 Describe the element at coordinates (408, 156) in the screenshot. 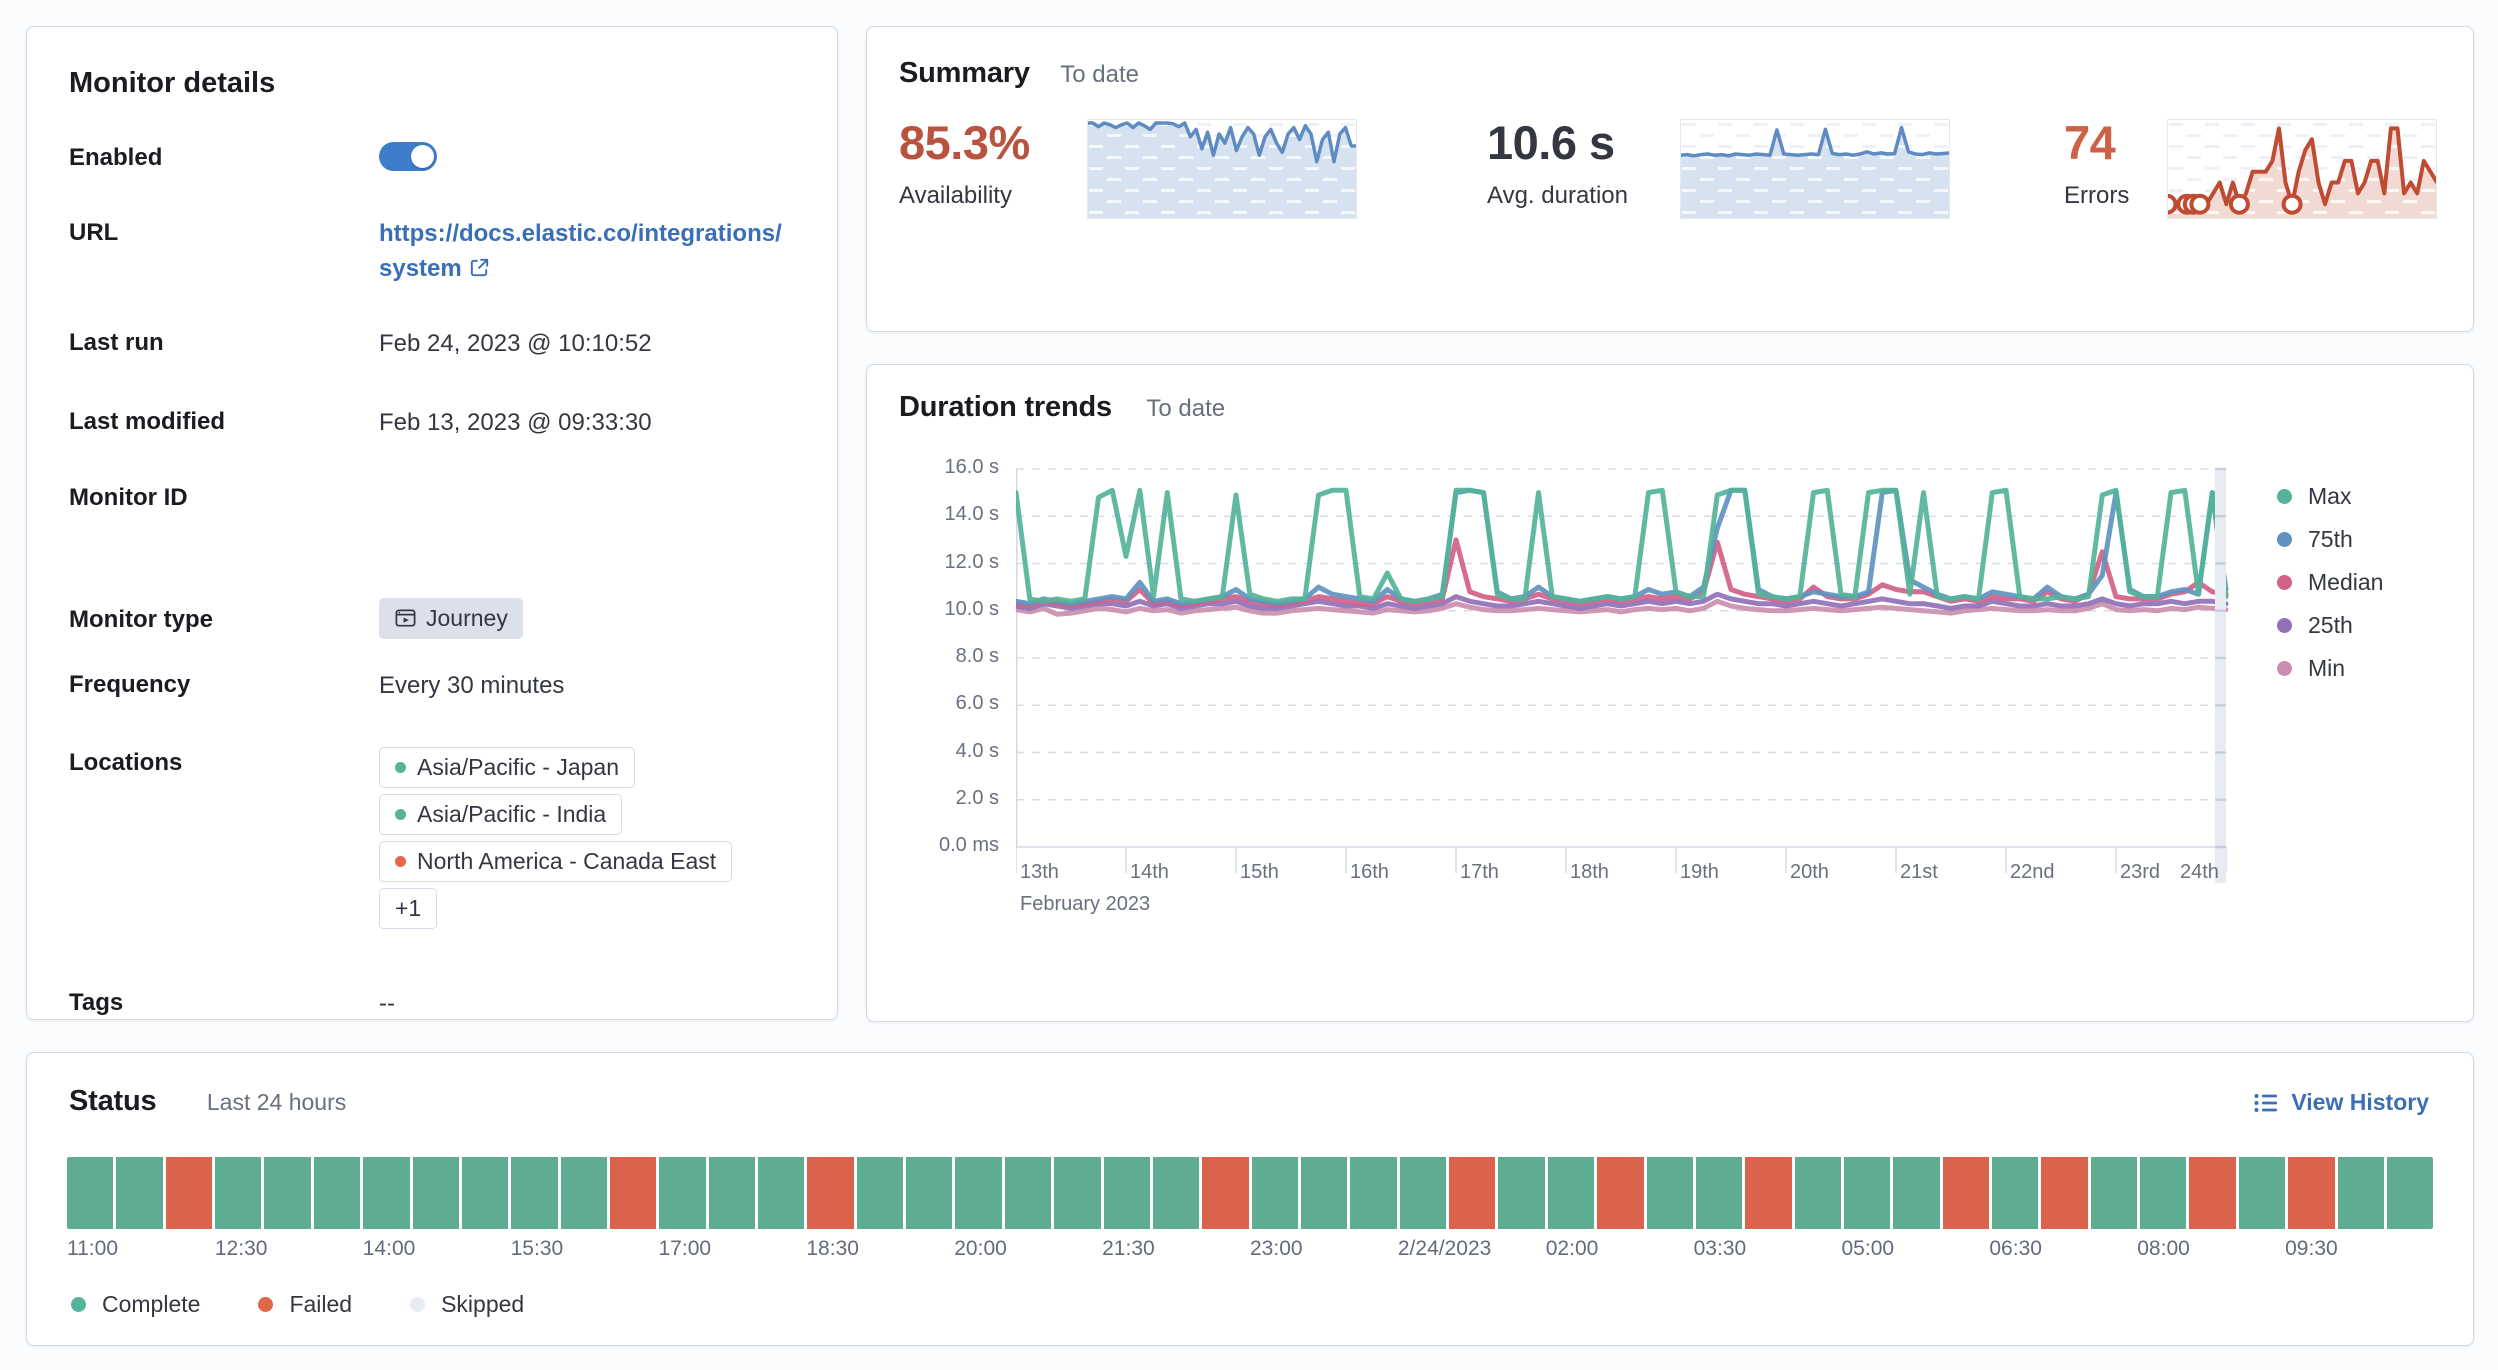

I see `enabled-toggle` at that location.